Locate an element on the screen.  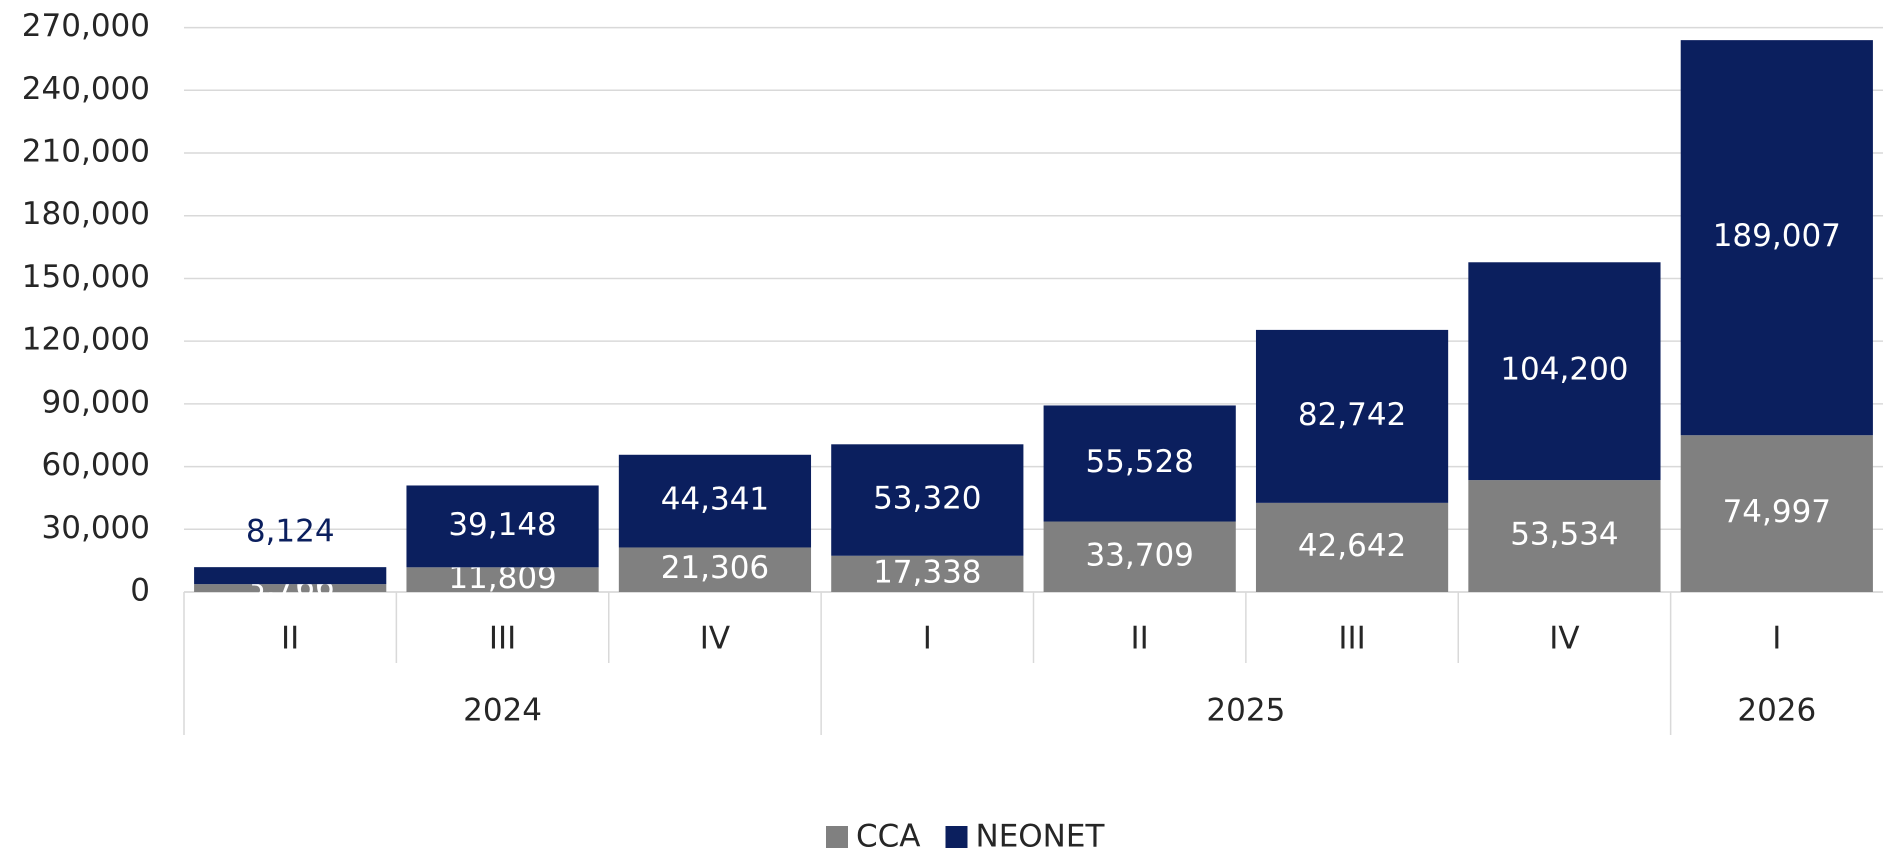
data-label: 8,124 is located at coordinates (290, 532).